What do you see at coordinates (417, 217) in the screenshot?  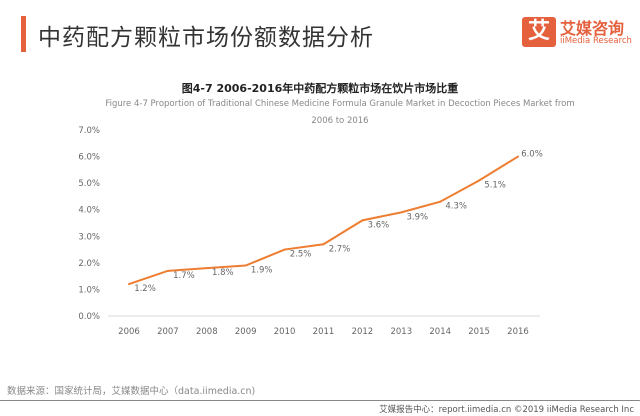 I see `data-label: 3.9%` at bounding box center [417, 217].